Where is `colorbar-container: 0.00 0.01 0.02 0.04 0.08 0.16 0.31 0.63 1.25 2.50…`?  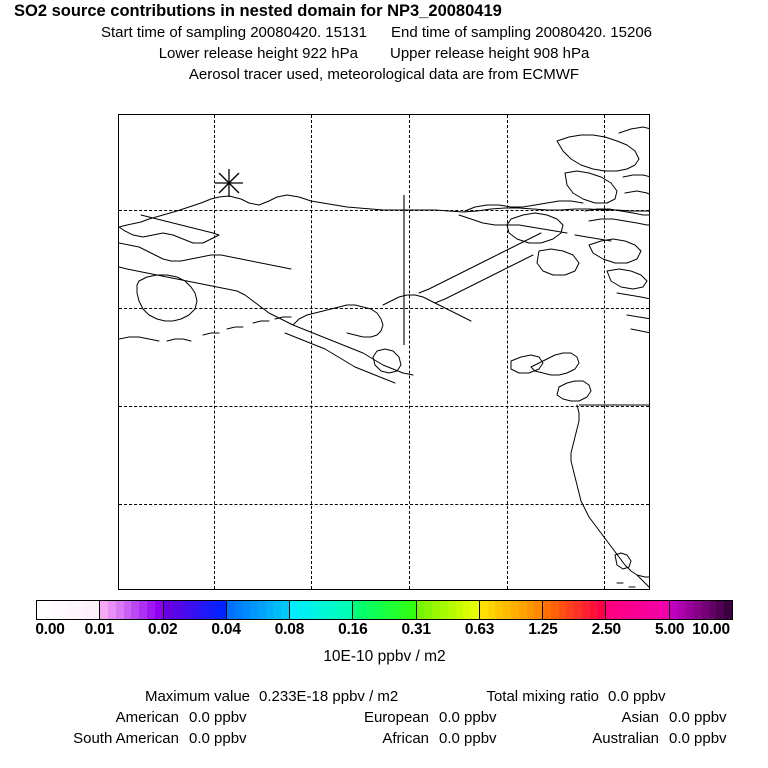
colorbar-container: 0.00 0.01 0.02 0.04 0.08 0.16 0.31 0.63 1.25 2.50… is located at coordinates (384, 632).